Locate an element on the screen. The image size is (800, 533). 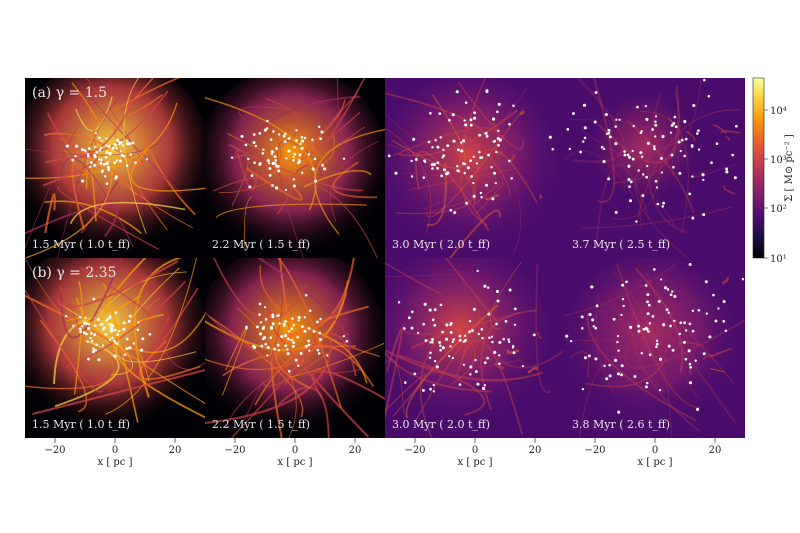
row-label-b: (b) γ = 2.35 is located at coordinates (74, 273).